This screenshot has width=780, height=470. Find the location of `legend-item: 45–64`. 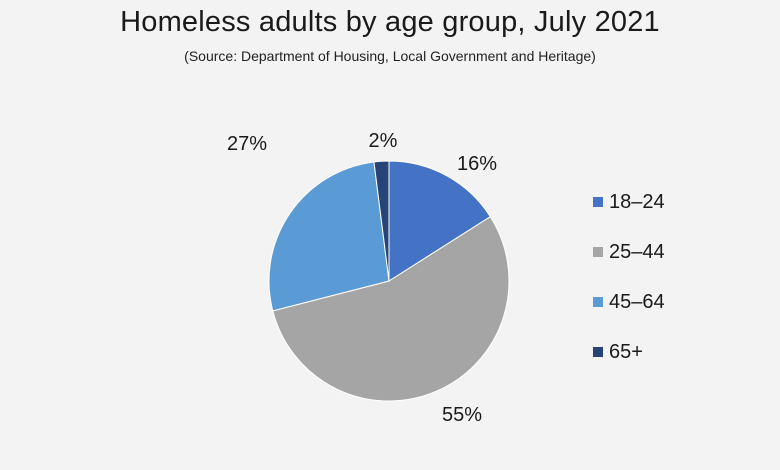

legend-item: 45–64 is located at coordinates (629, 302).